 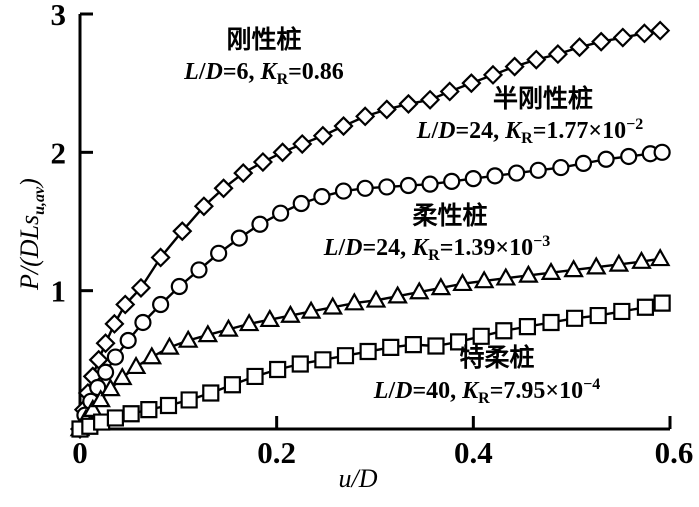 What do you see at coordinates (263, 73) in the screenshot?
I see `annotation-rigid-pile-equation: L/D=6, KR=0.86` at bounding box center [263, 73].